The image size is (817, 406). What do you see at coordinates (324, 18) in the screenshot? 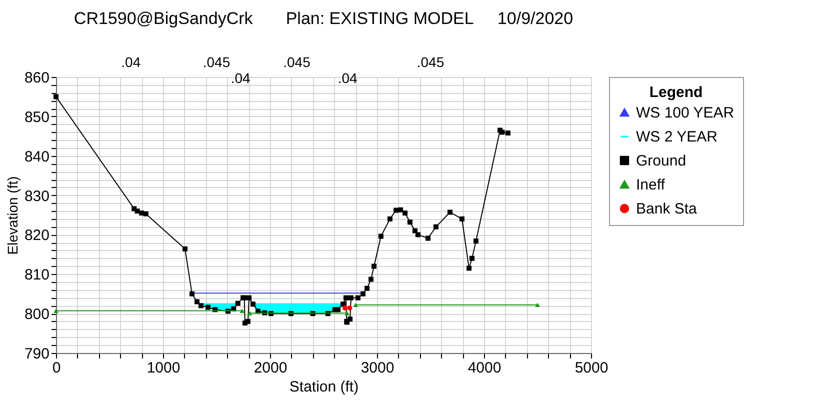
I see `chart-title: CR1590@BigSandyCrk Plan: EXISTING MODEL 10/9/2020` at bounding box center [324, 18].